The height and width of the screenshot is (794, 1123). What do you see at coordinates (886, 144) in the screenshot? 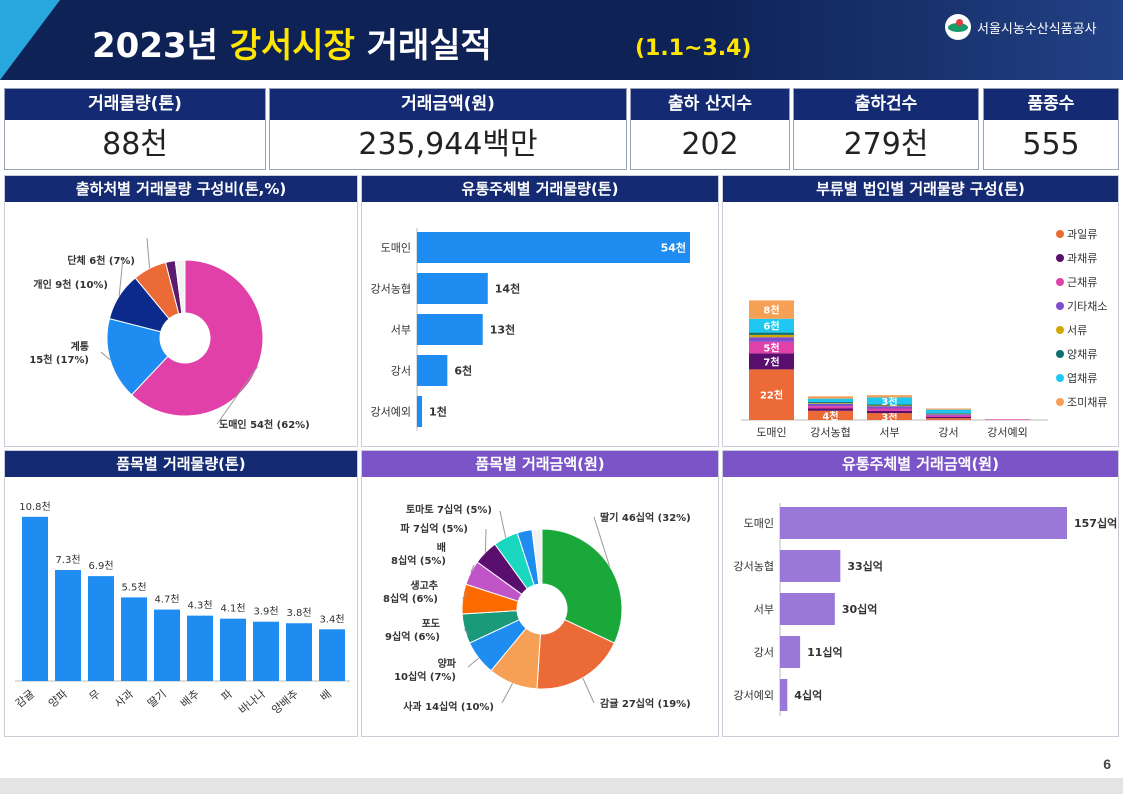
I see `kpi-shipments-value: 279천` at bounding box center [886, 144].